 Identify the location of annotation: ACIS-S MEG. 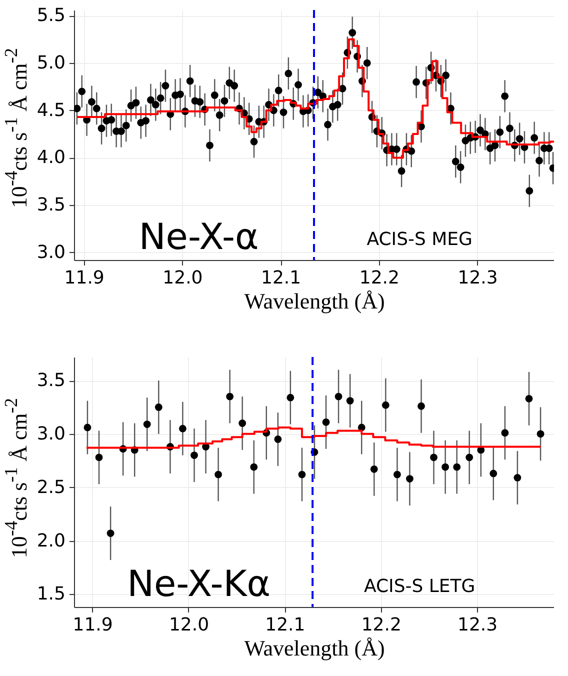
(419, 239).